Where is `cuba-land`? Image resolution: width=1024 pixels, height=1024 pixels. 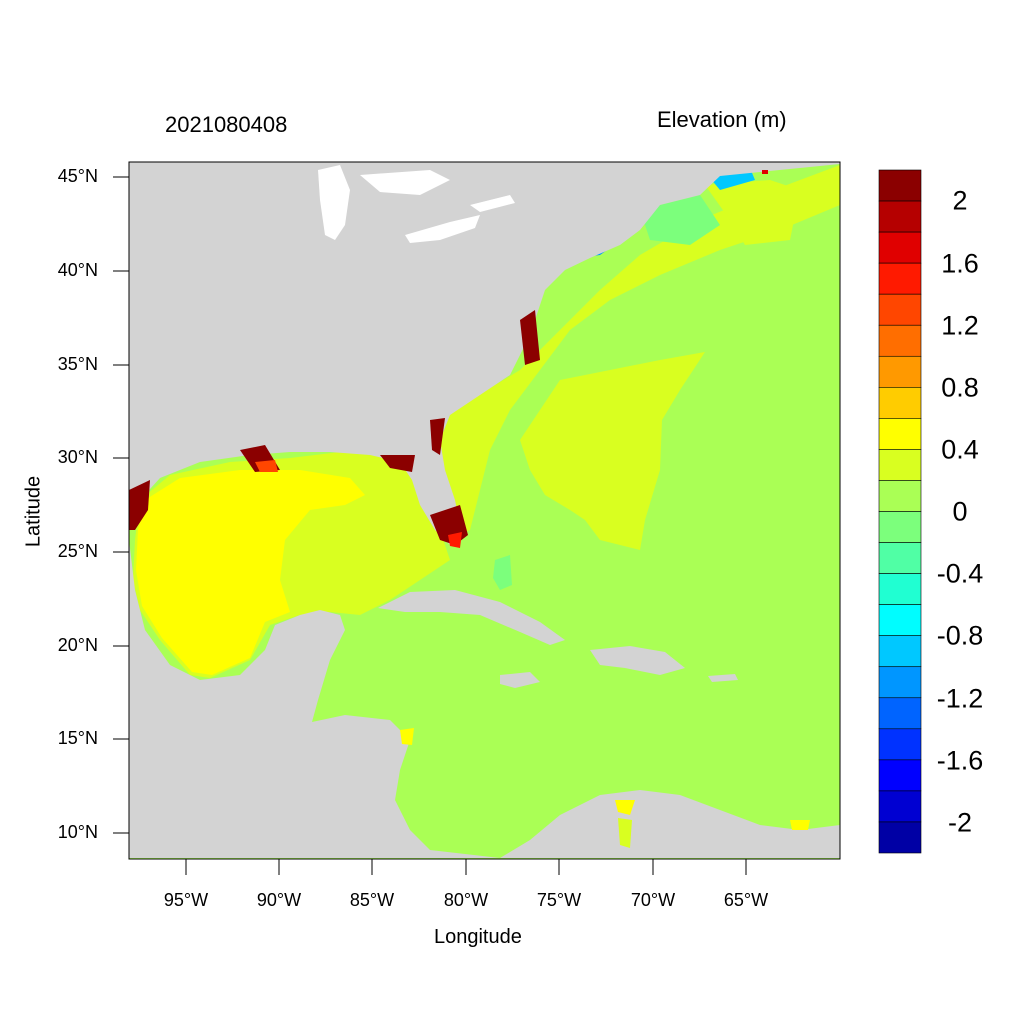
cuba-land is located at coordinates (471, 617).